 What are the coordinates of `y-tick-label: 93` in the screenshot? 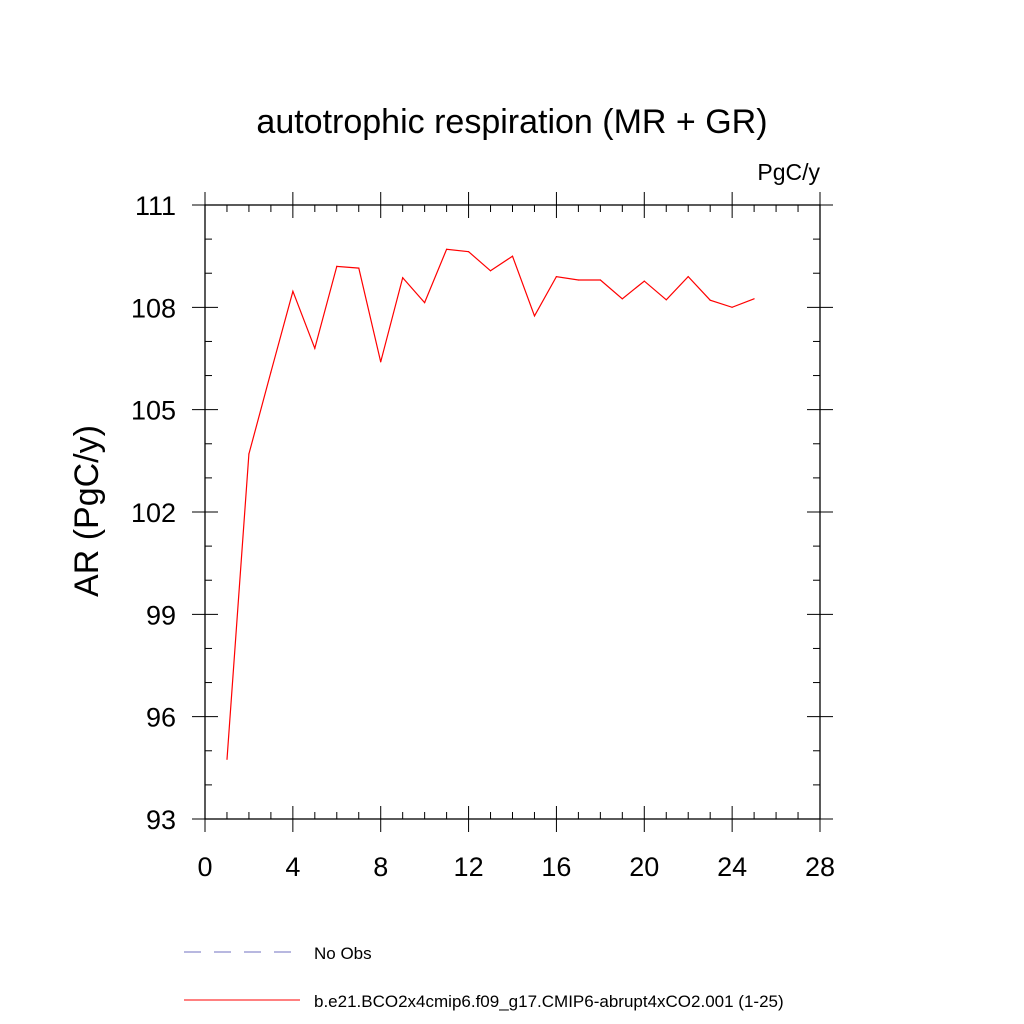 It's located at (161, 820).